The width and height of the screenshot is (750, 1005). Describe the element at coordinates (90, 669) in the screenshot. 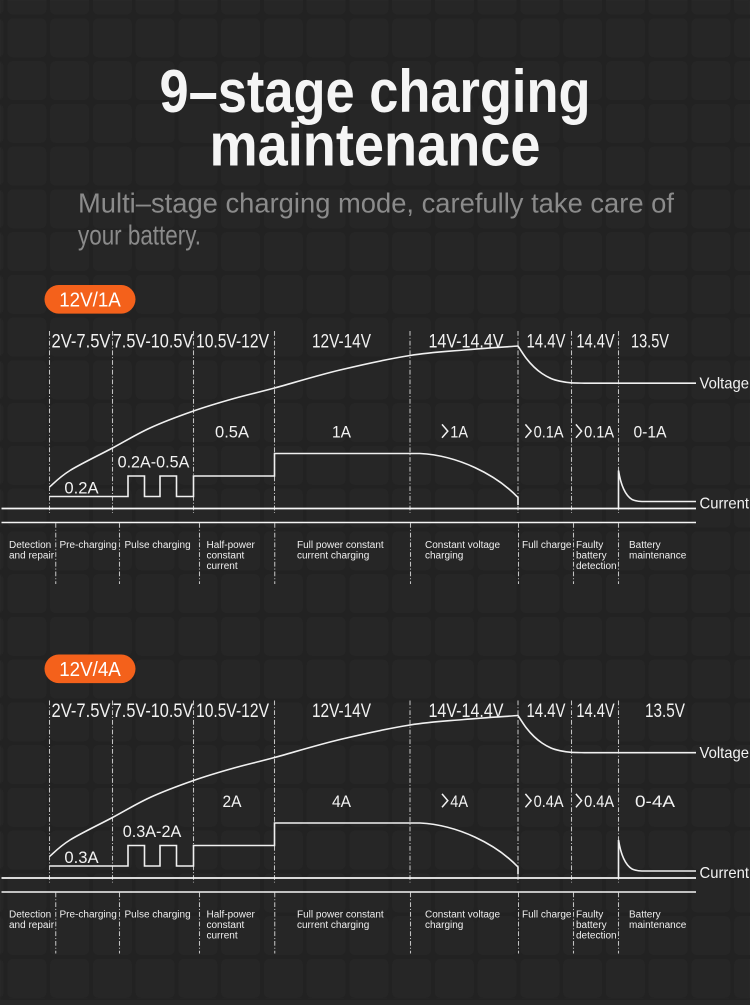

I see `svg-text: 12V/4A` at that location.